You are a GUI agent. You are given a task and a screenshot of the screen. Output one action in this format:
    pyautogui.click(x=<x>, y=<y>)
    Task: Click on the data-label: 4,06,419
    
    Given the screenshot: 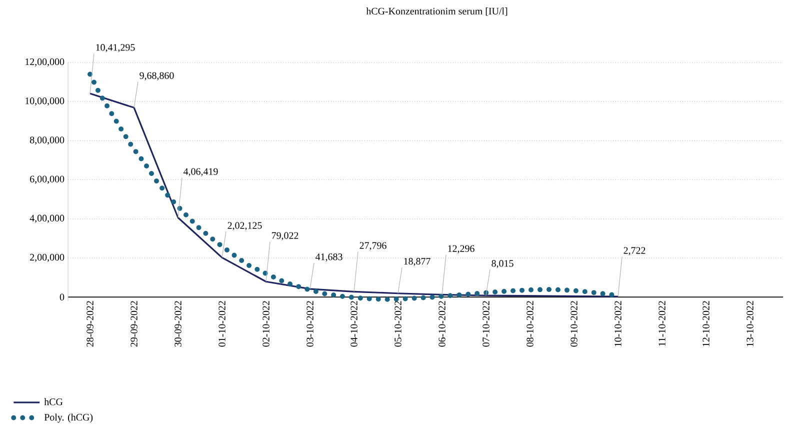 What is the action you would take?
    pyautogui.click(x=201, y=172)
    